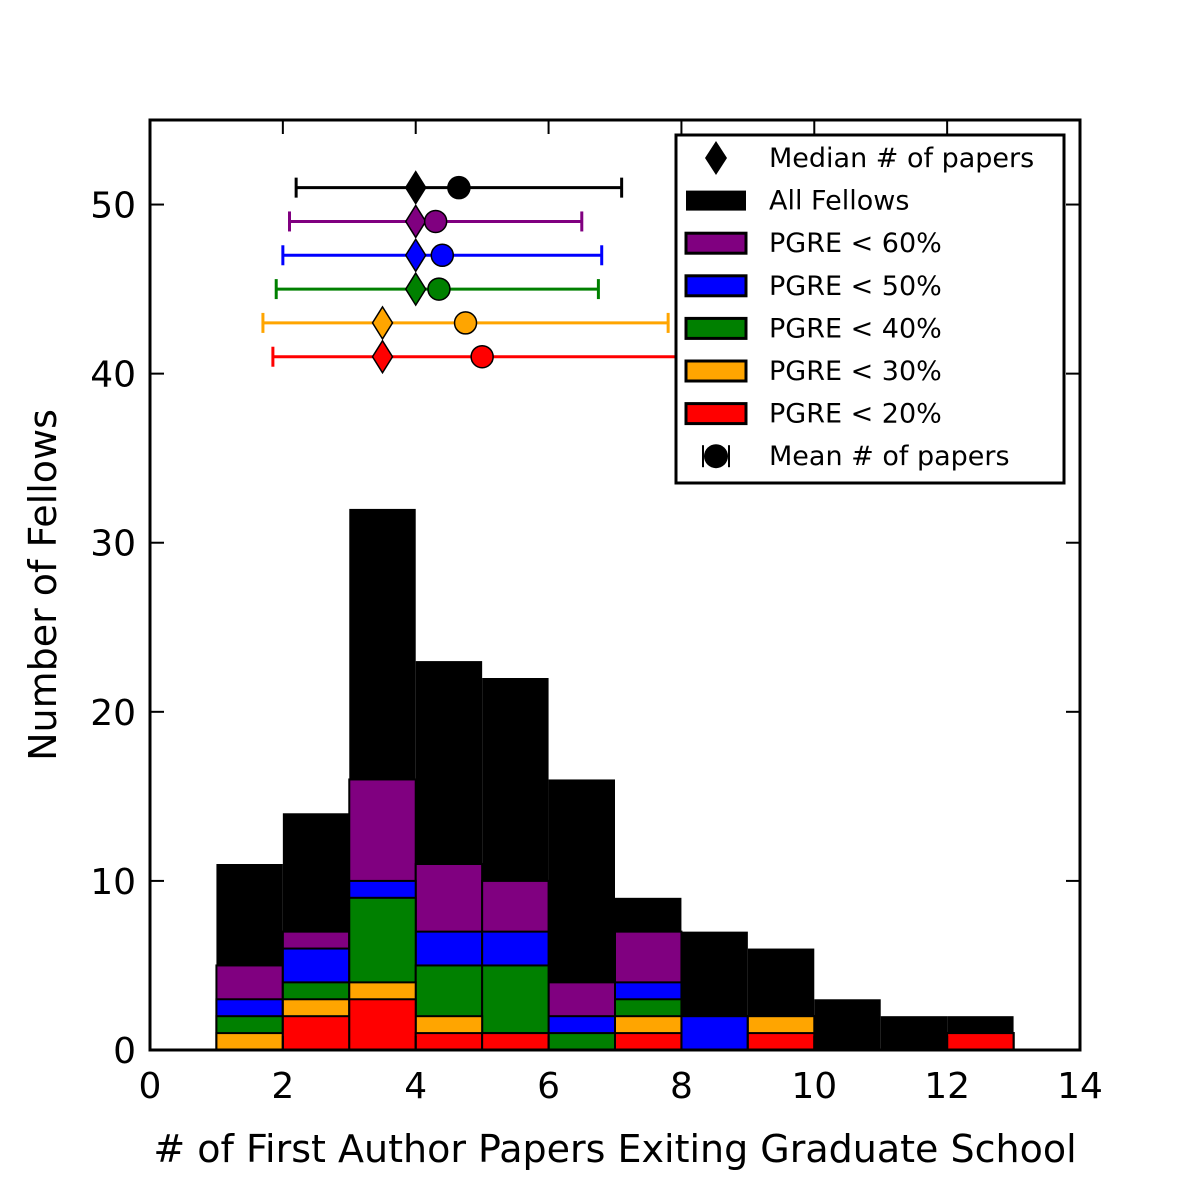 The width and height of the screenshot is (1200, 1200). Describe the element at coordinates (113, 206) in the screenshot. I see `y-tick-label: 50` at that location.